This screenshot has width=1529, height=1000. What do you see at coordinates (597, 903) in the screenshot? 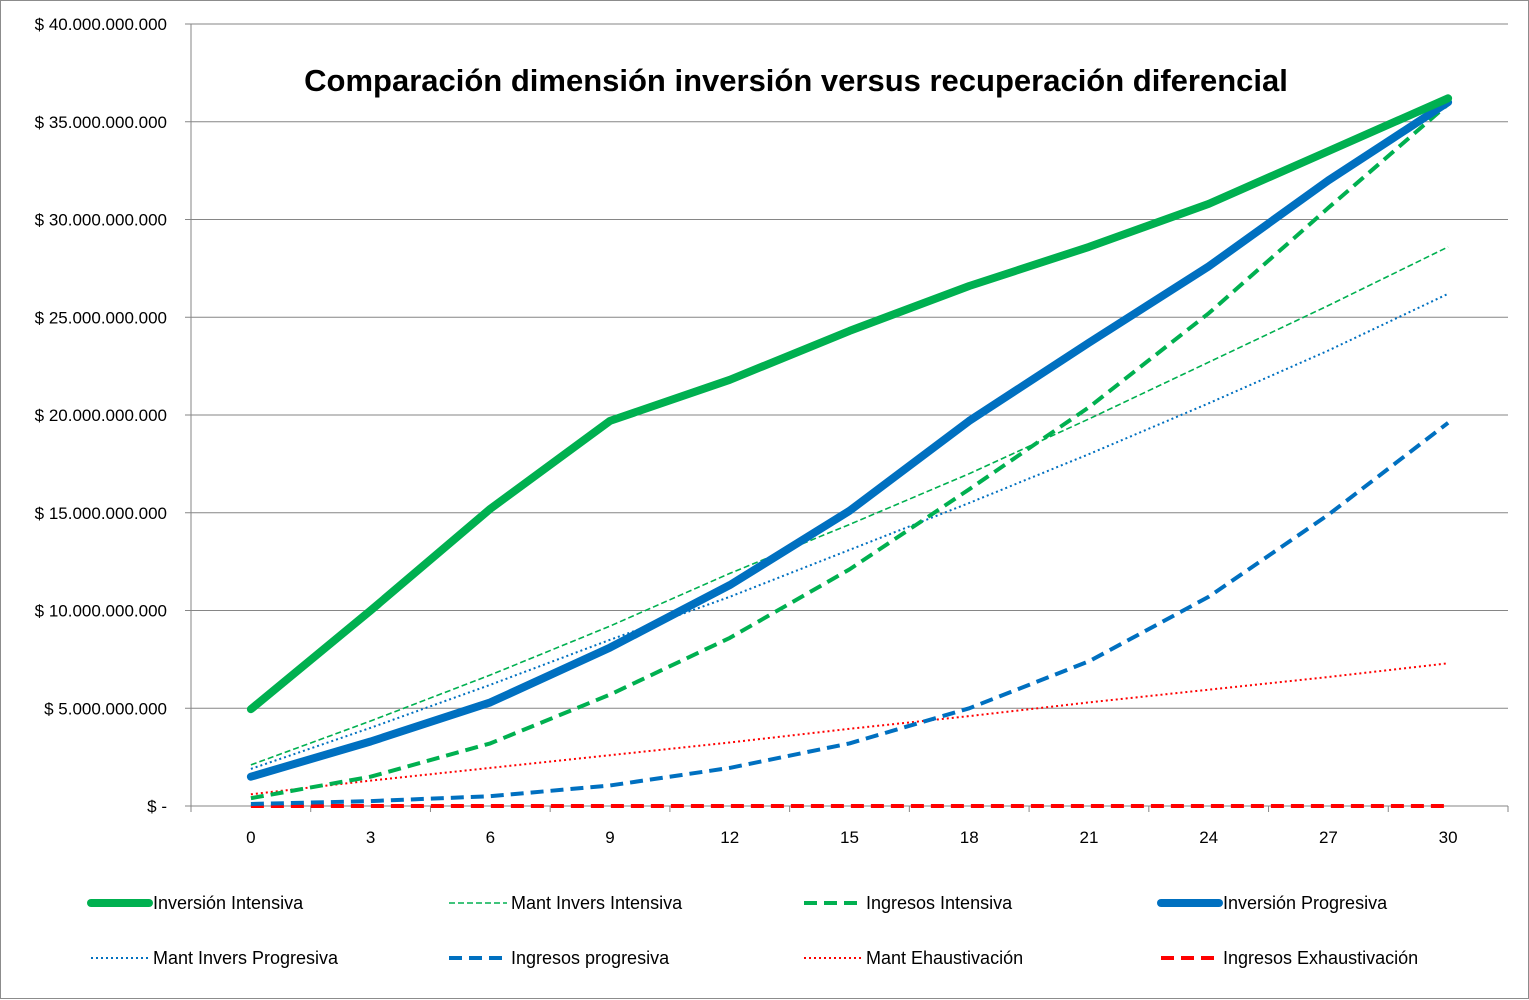
I see `legend-label: Mant Invers Intensiva` at bounding box center [597, 903].